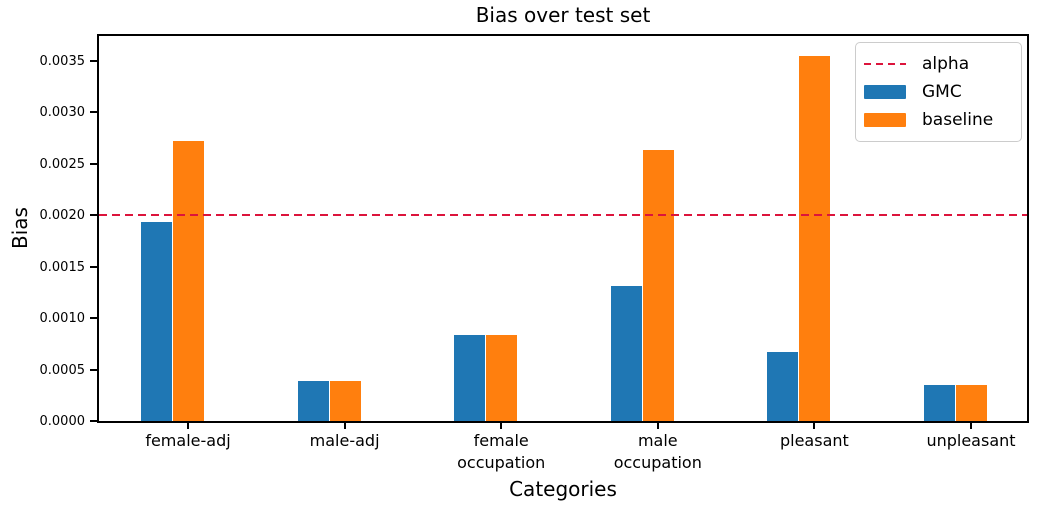 This screenshot has height=514, width=1037. I want to click on bar-baseline-unpleasant, so click(971, 402).